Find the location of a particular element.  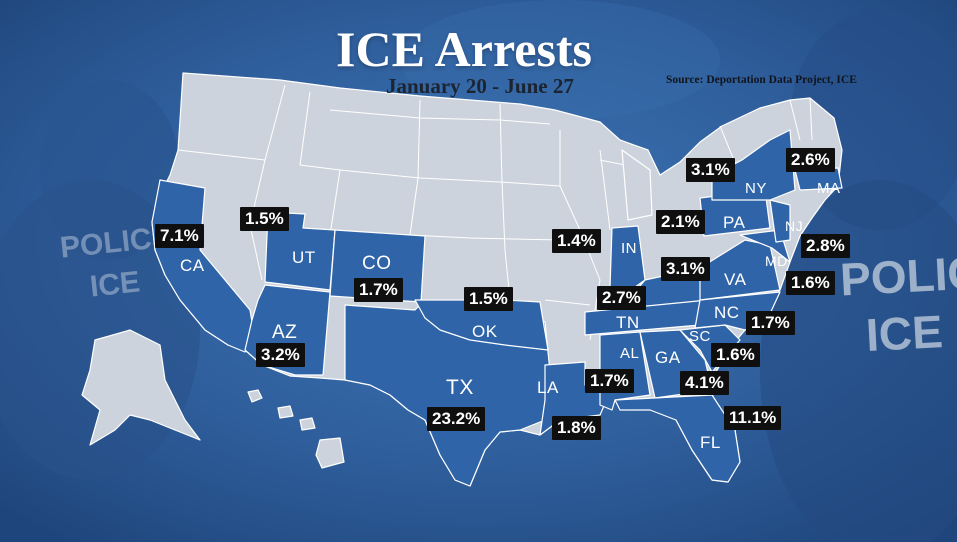

share-label-nj: 2.8% is located at coordinates (825, 246).